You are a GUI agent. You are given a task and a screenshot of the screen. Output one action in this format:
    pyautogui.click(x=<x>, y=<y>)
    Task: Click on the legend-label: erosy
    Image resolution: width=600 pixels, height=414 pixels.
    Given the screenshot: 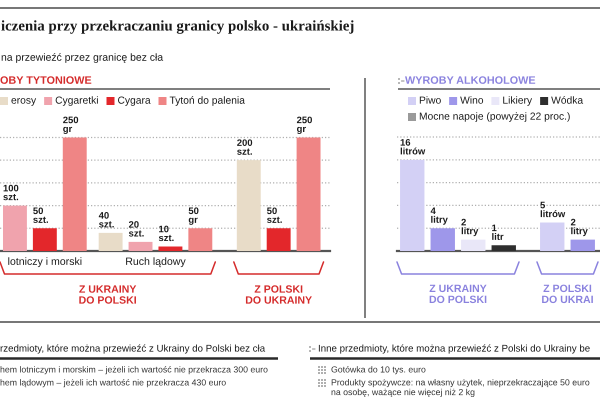 What is the action you would take?
    pyautogui.click(x=23, y=102)
    